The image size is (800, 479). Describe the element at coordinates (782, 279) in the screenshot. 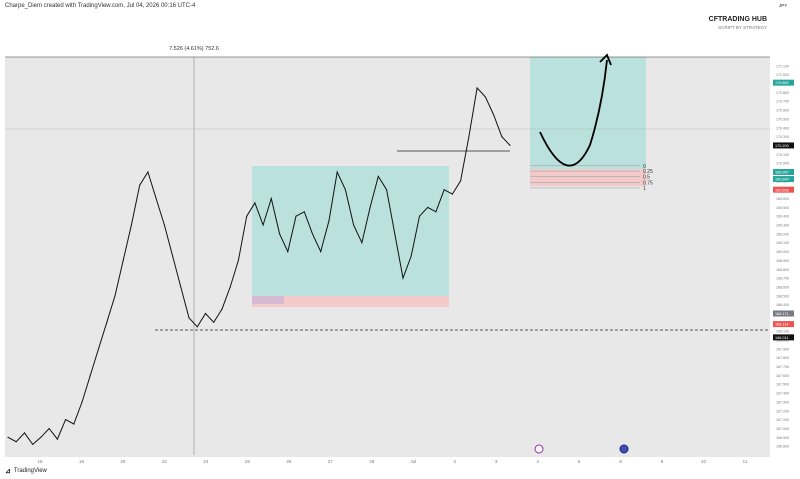

I see `y-tick-label: 168.700` at that location.